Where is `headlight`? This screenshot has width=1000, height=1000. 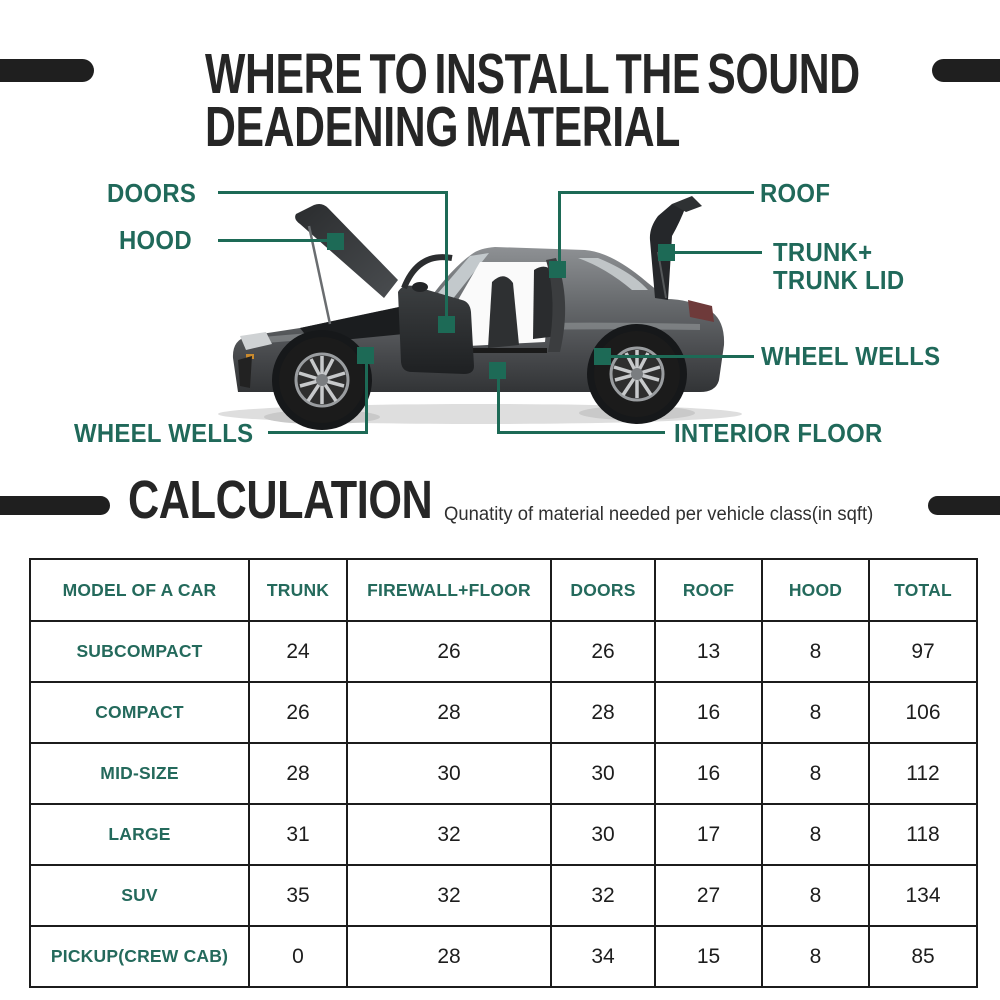
headlight is located at coordinates (256, 341).